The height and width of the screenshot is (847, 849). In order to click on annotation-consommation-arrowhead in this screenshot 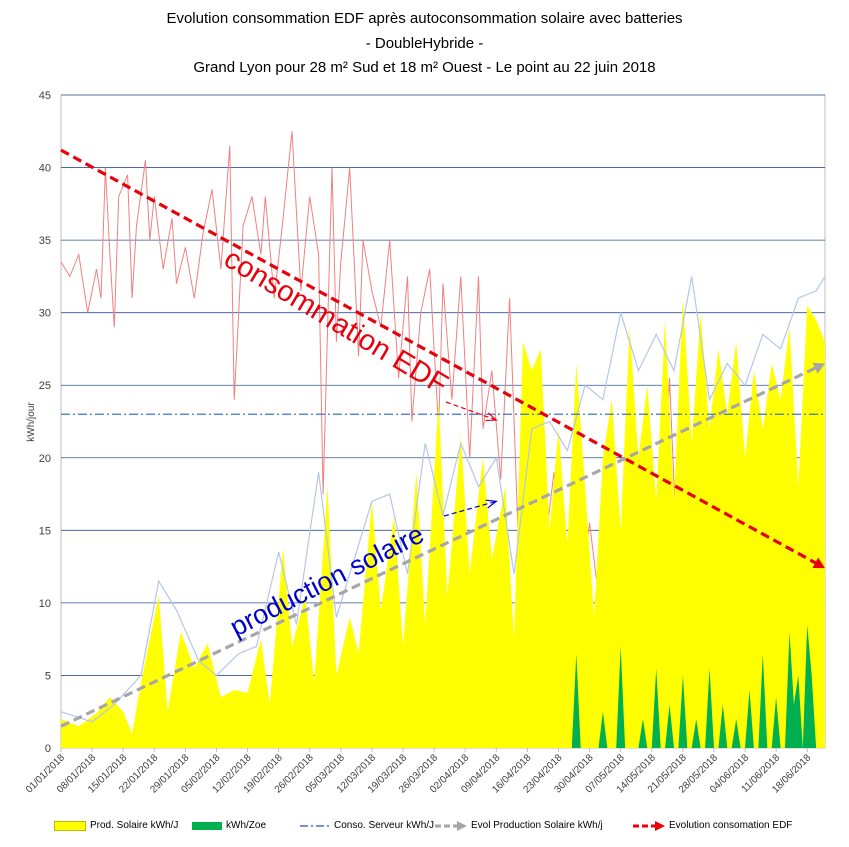, I will do `click(491, 417)`.